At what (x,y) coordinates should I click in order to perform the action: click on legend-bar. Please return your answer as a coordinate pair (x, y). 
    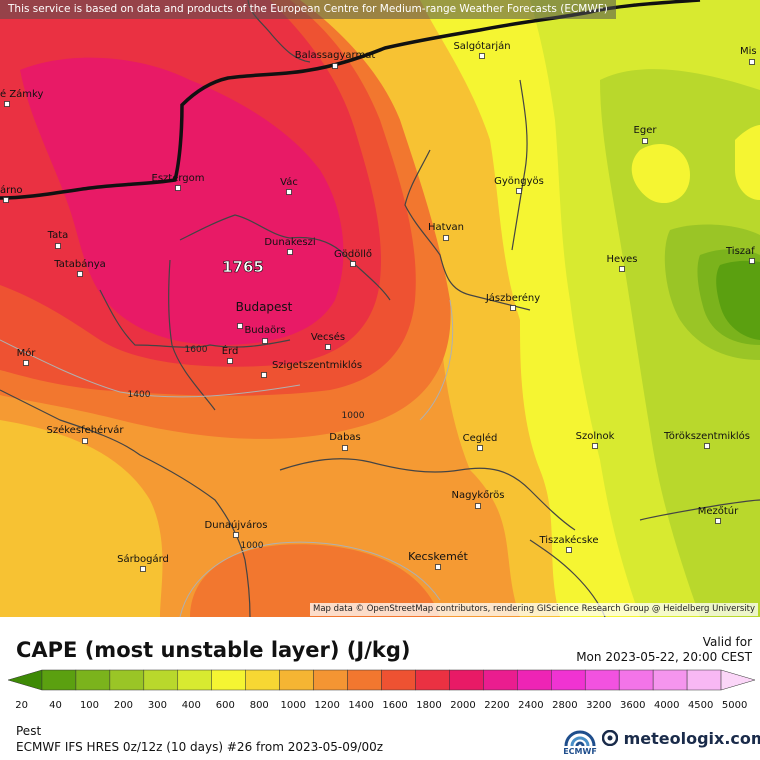
    Looking at the image, I should click on (381, 680).